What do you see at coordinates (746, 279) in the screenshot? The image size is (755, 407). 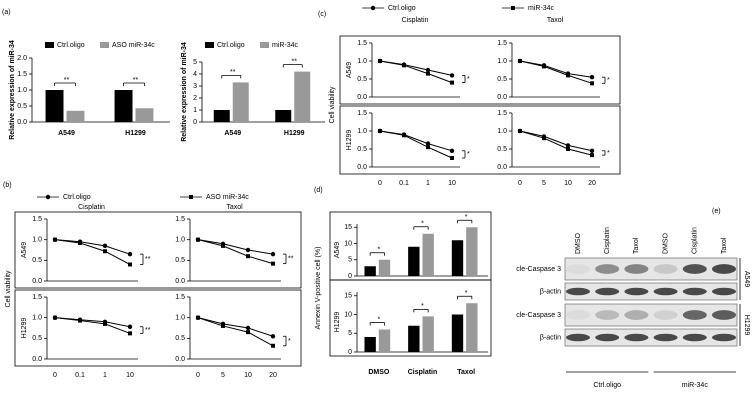 I see `cell-line-label: A549` at bounding box center [746, 279].